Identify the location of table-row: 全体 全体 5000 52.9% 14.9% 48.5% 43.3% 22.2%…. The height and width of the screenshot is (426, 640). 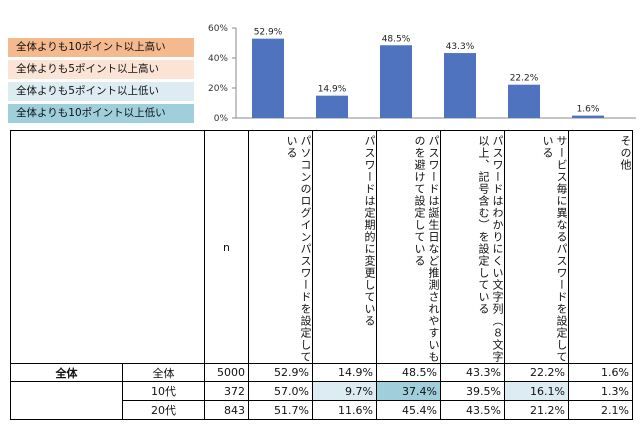
(321, 372).